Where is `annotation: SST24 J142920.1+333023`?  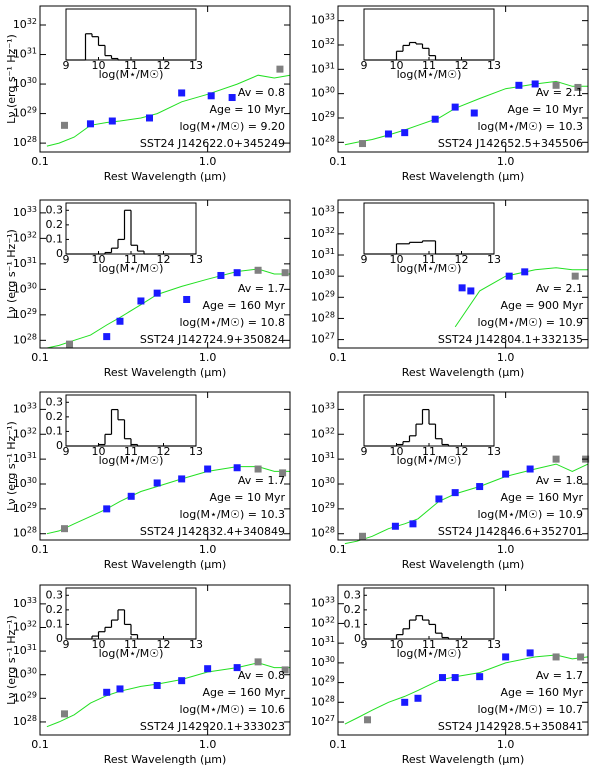 annotation: SST24 J142920.1+333023 is located at coordinates (212, 726).